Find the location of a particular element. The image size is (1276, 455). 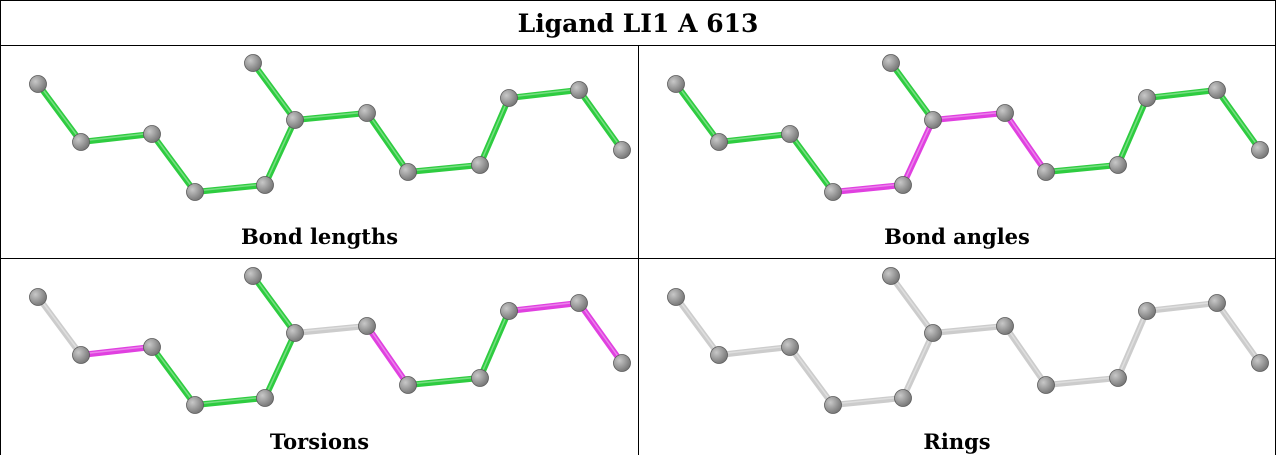

panel-label: Bond angles is located at coordinates (957, 236).